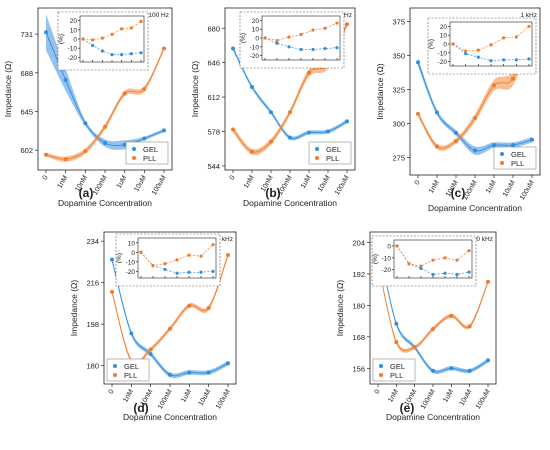  I want to click on y-tick-label: 688, so click(26, 73).